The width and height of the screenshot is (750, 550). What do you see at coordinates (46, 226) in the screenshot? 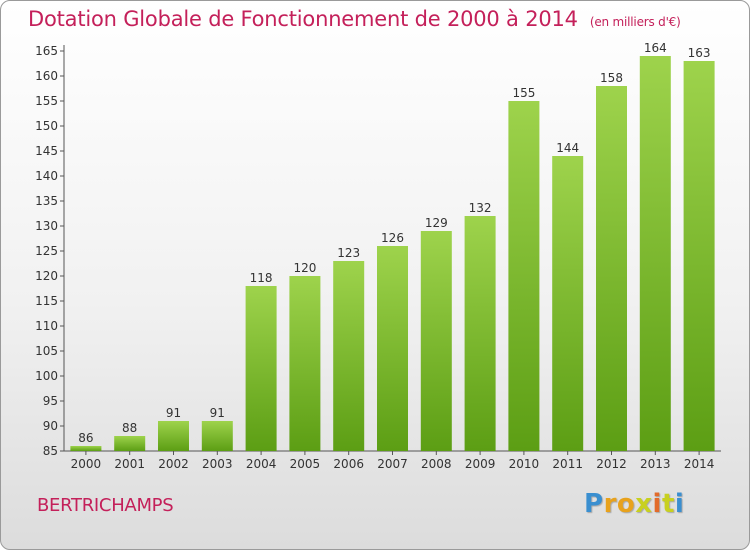
I see `y-tick-label: 130` at bounding box center [46, 226].